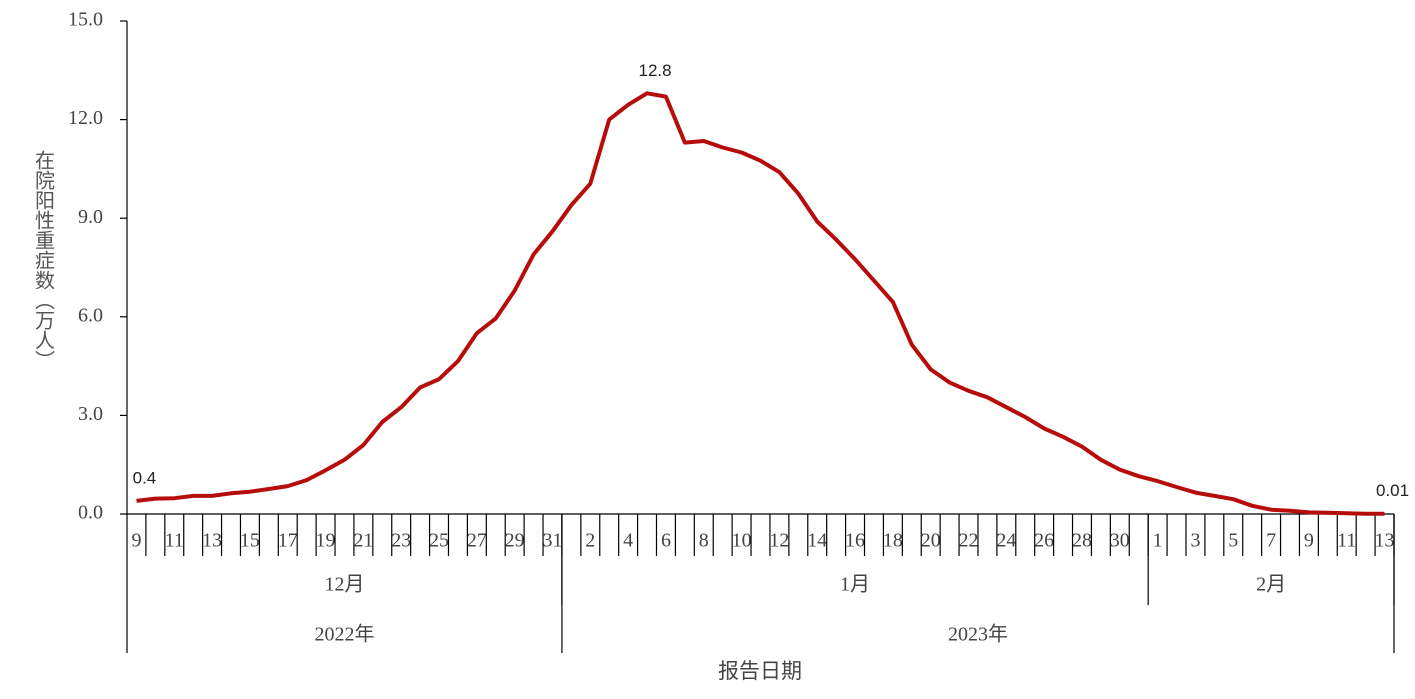 The width and height of the screenshot is (1415, 699). I want to click on x-tick-label: 23, so click(401, 541).